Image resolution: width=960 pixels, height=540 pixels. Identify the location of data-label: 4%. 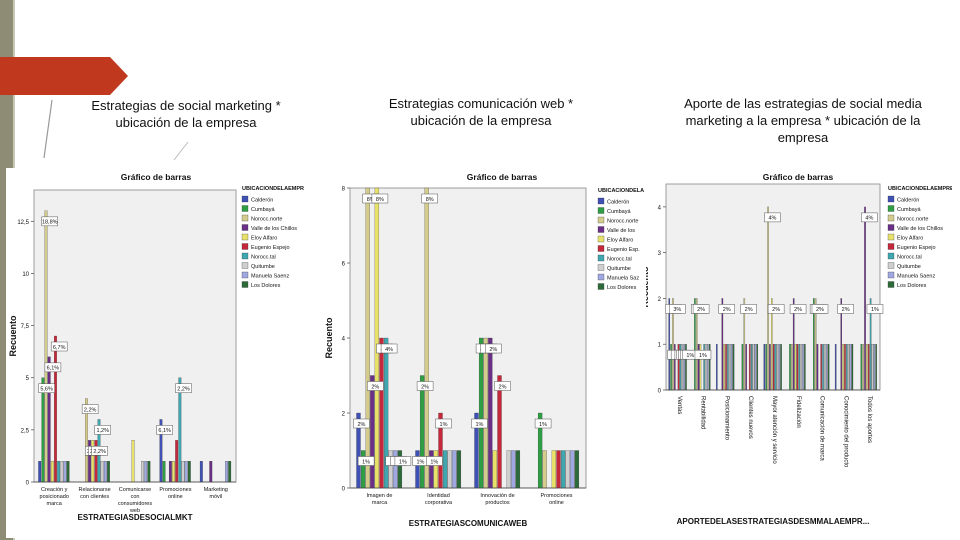
(869, 219).